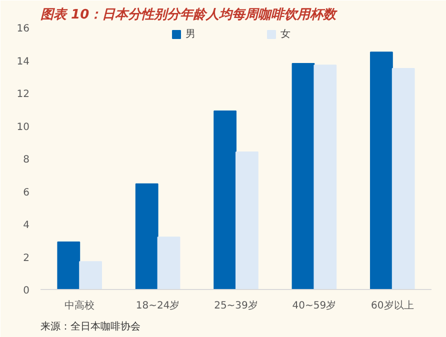  Describe the element at coordinates (23, 127) in the screenshot. I see `y-tick-label: 10` at that location.